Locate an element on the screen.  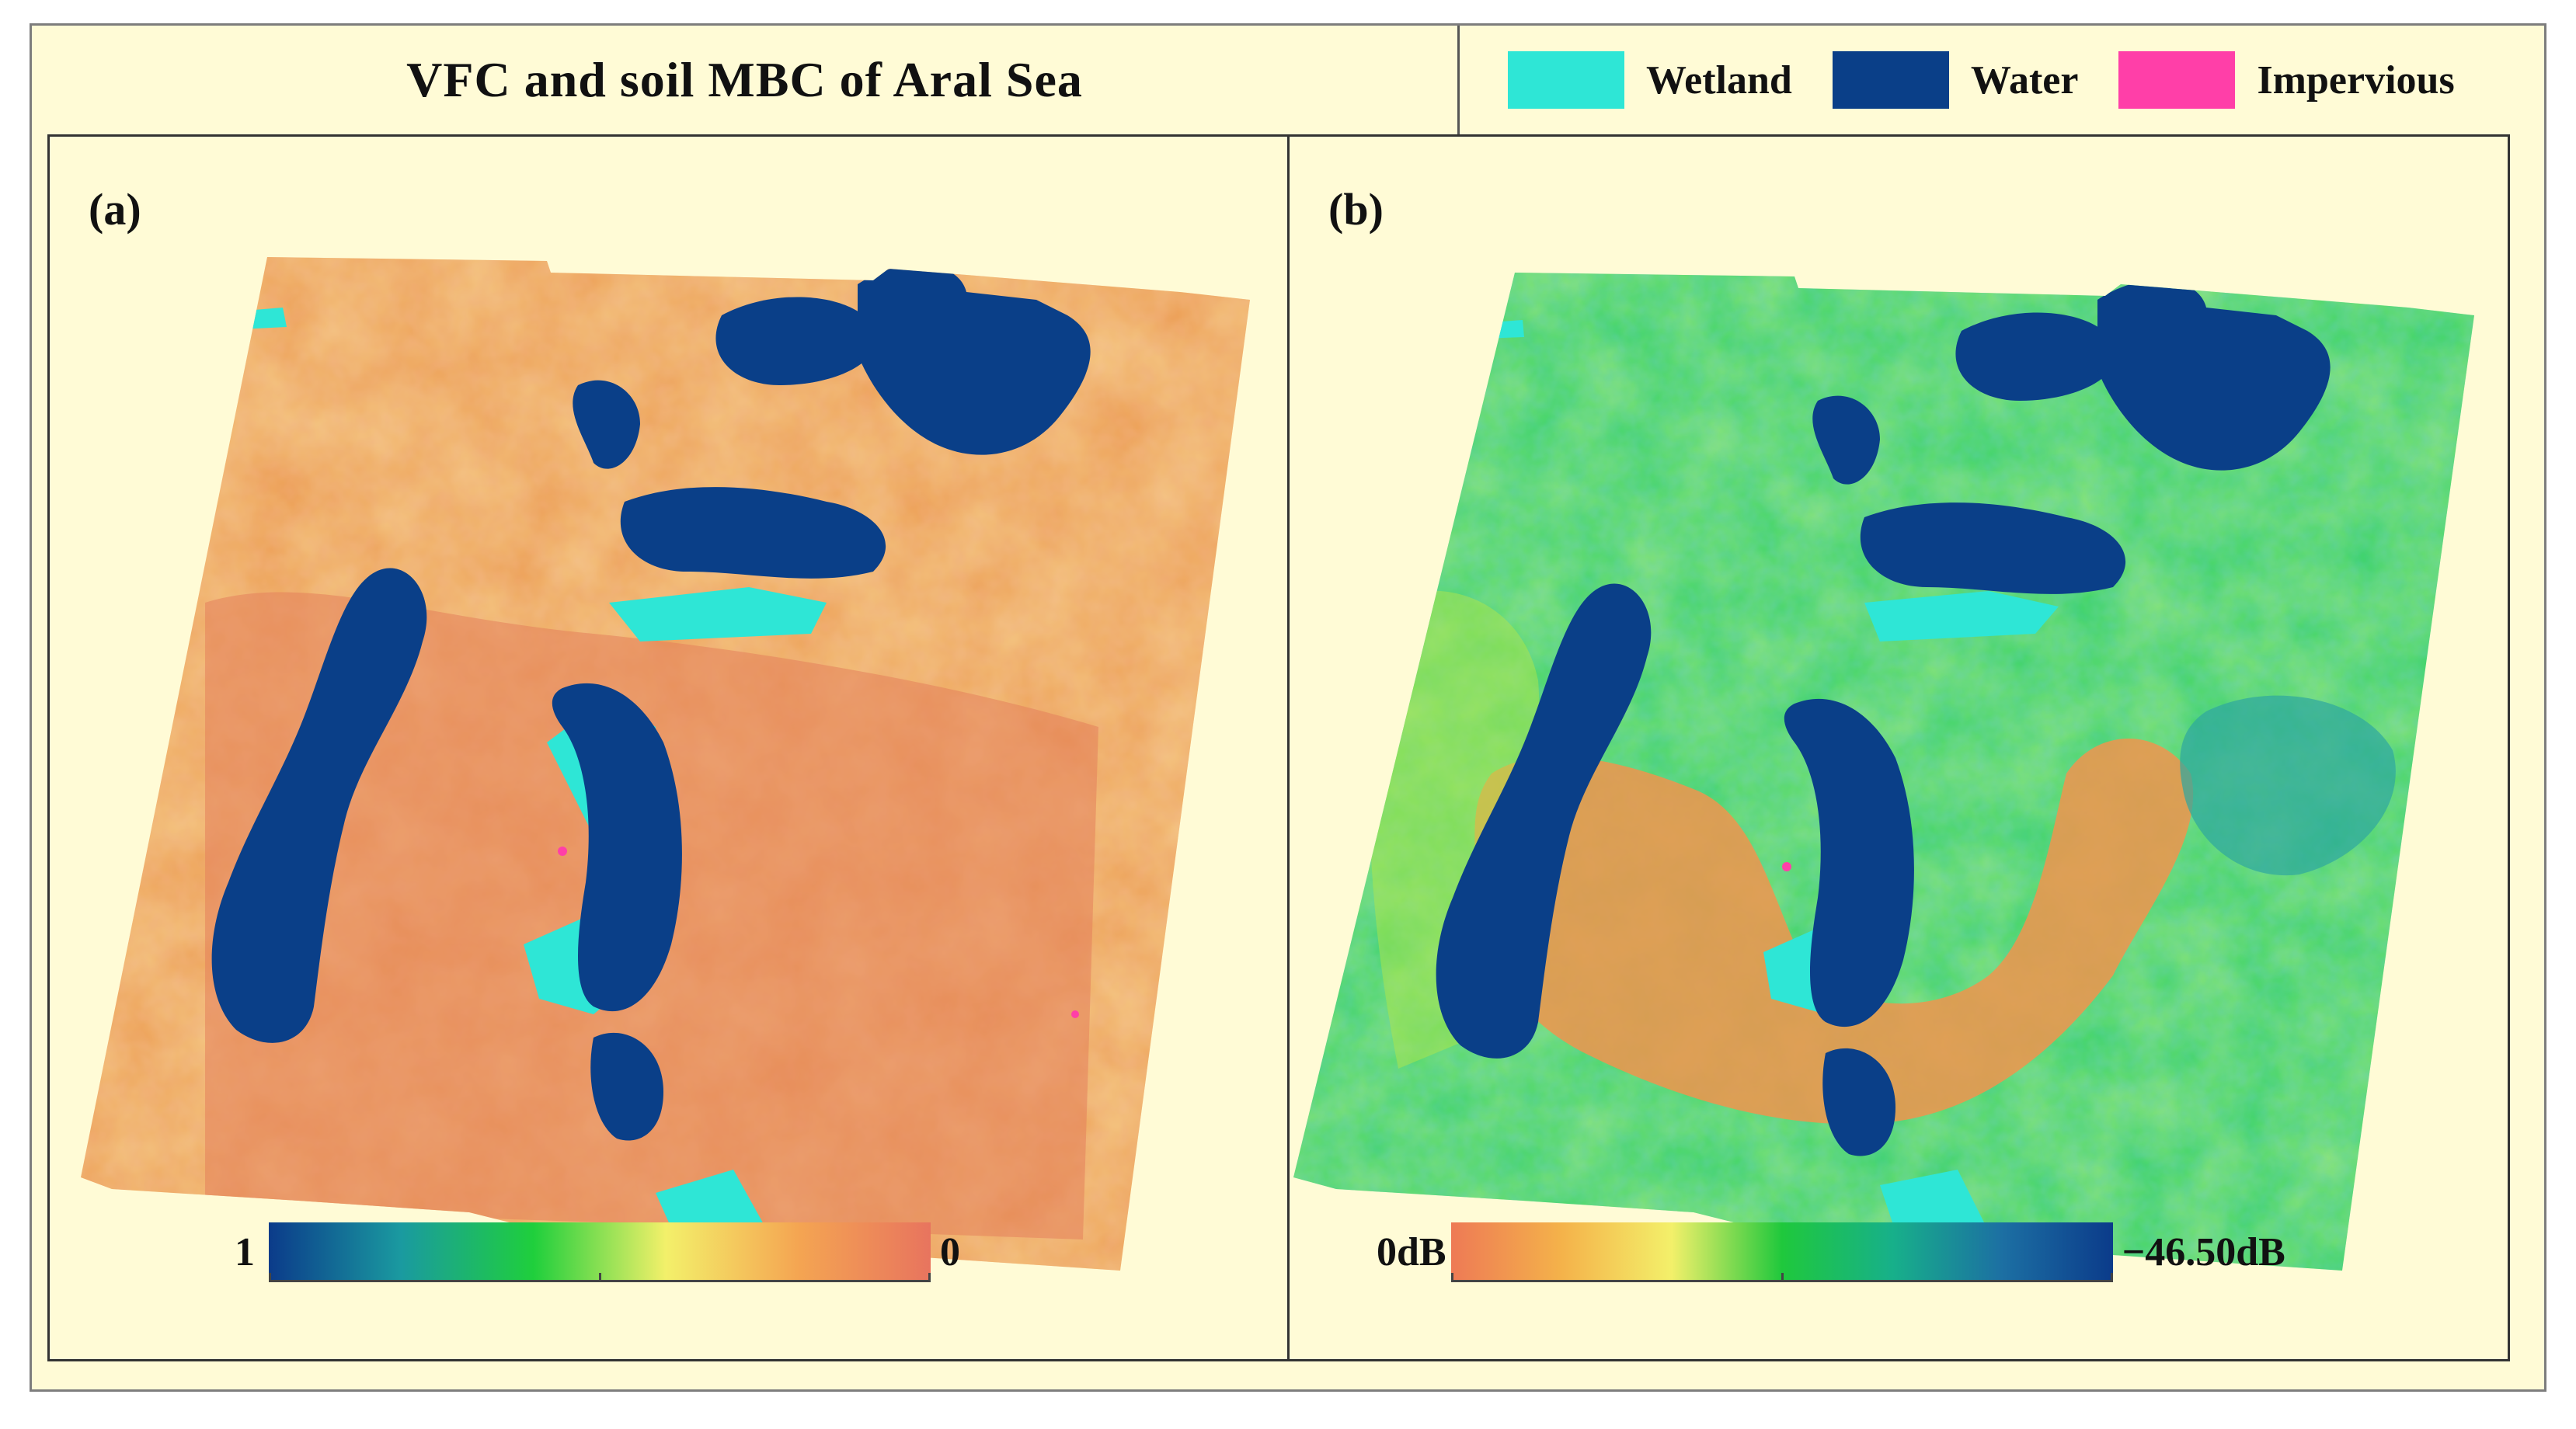
legend-item-wetland: Wetland is located at coordinates (1650, 80).